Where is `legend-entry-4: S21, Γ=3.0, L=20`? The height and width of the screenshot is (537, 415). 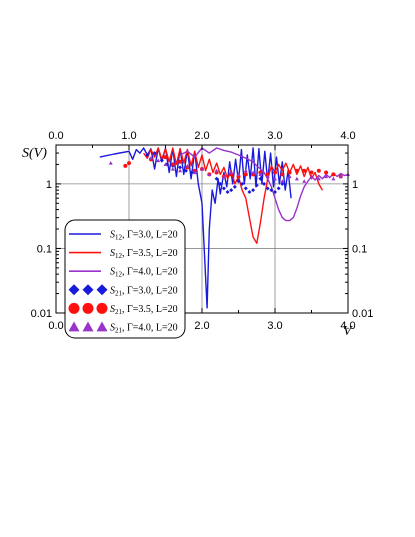
legend-entry-4: S21, Γ=3.0, L=20 is located at coordinates (123, 290).